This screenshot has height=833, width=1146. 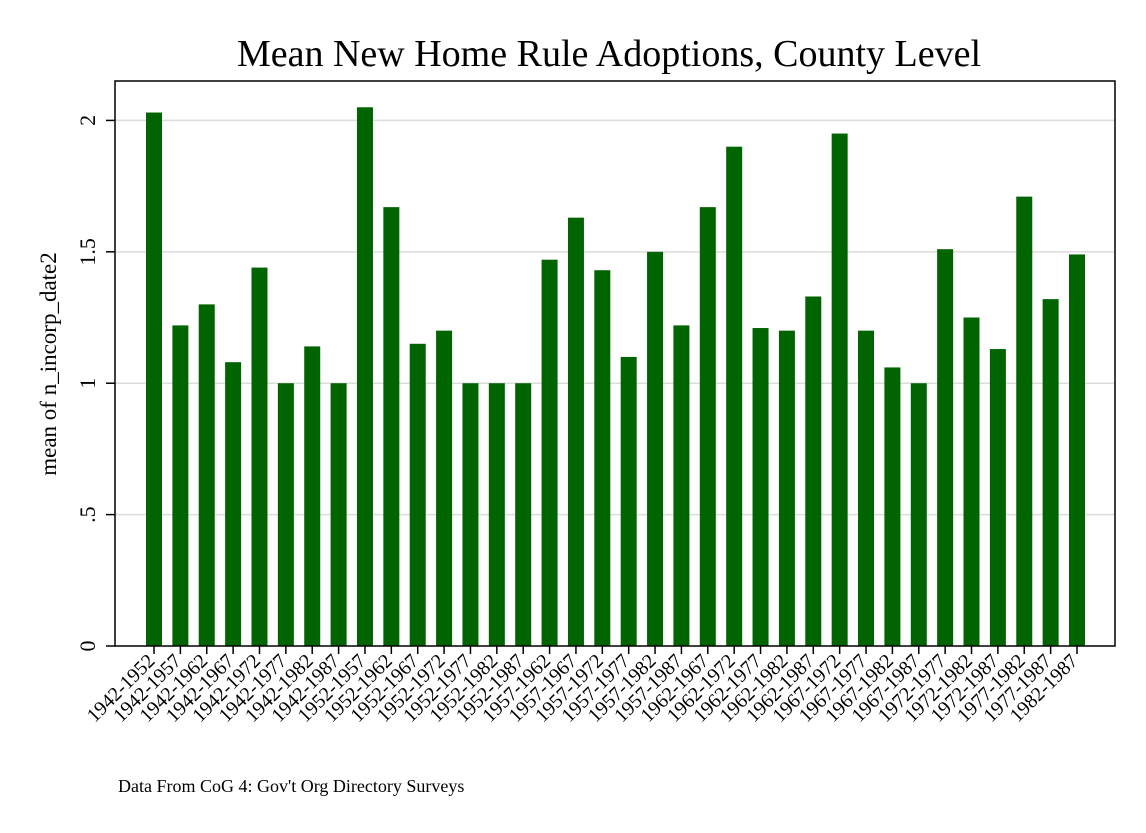 What do you see at coordinates (87, 120) in the screenshot?
I see `y-tick-label: 2` at bounding box center [87, 120].